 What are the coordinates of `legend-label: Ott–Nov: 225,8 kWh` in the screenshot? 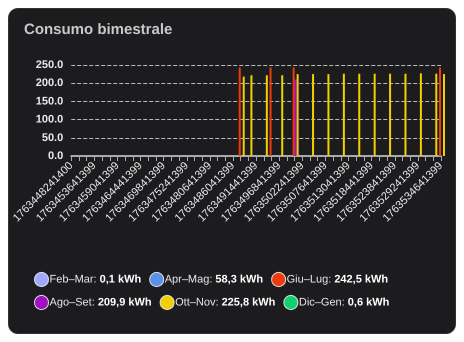 It's located at (225, 302).